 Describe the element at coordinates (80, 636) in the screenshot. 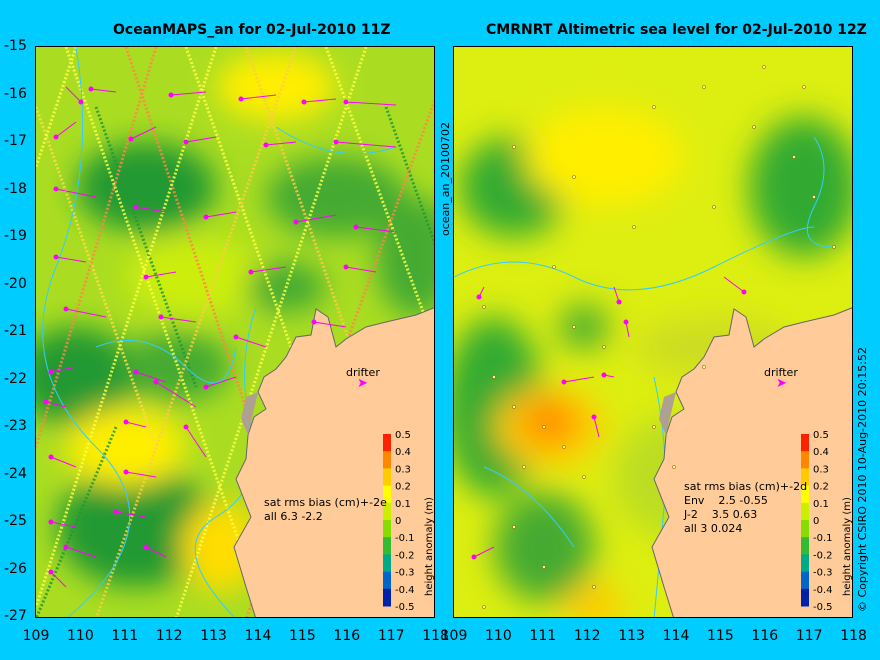

I see `longitude-tick: 110` at that location.